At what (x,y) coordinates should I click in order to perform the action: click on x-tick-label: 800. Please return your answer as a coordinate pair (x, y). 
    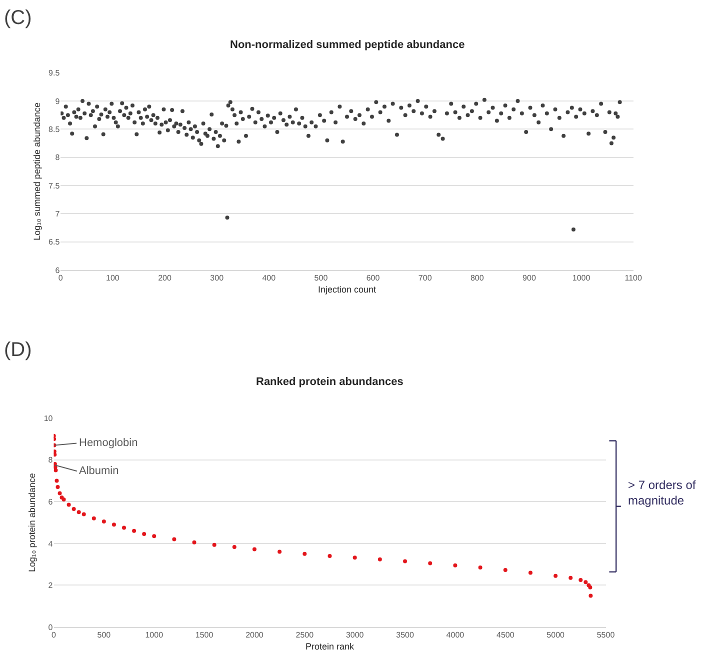
    Looking at the image, I should click on (477, 278).